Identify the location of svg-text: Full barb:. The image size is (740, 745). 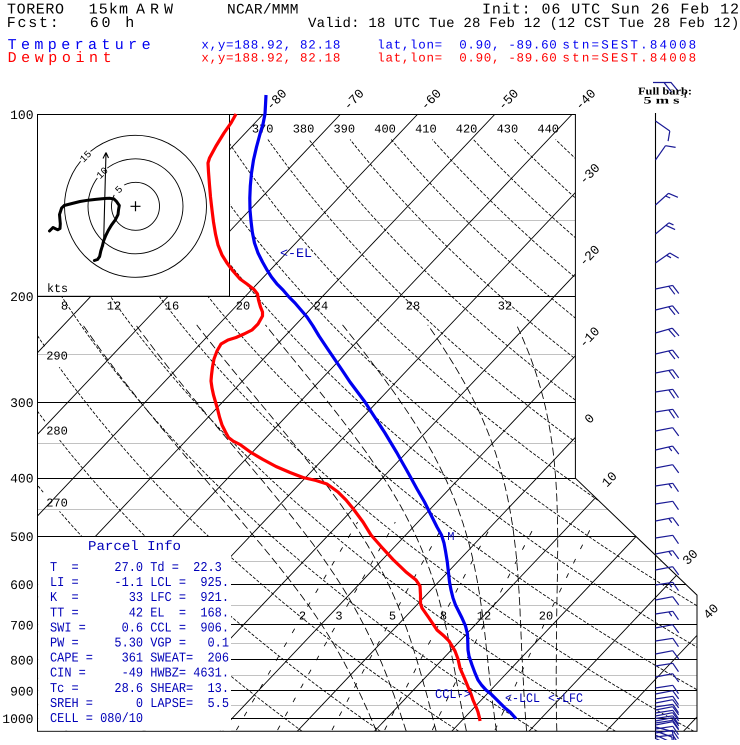
(665, 92).